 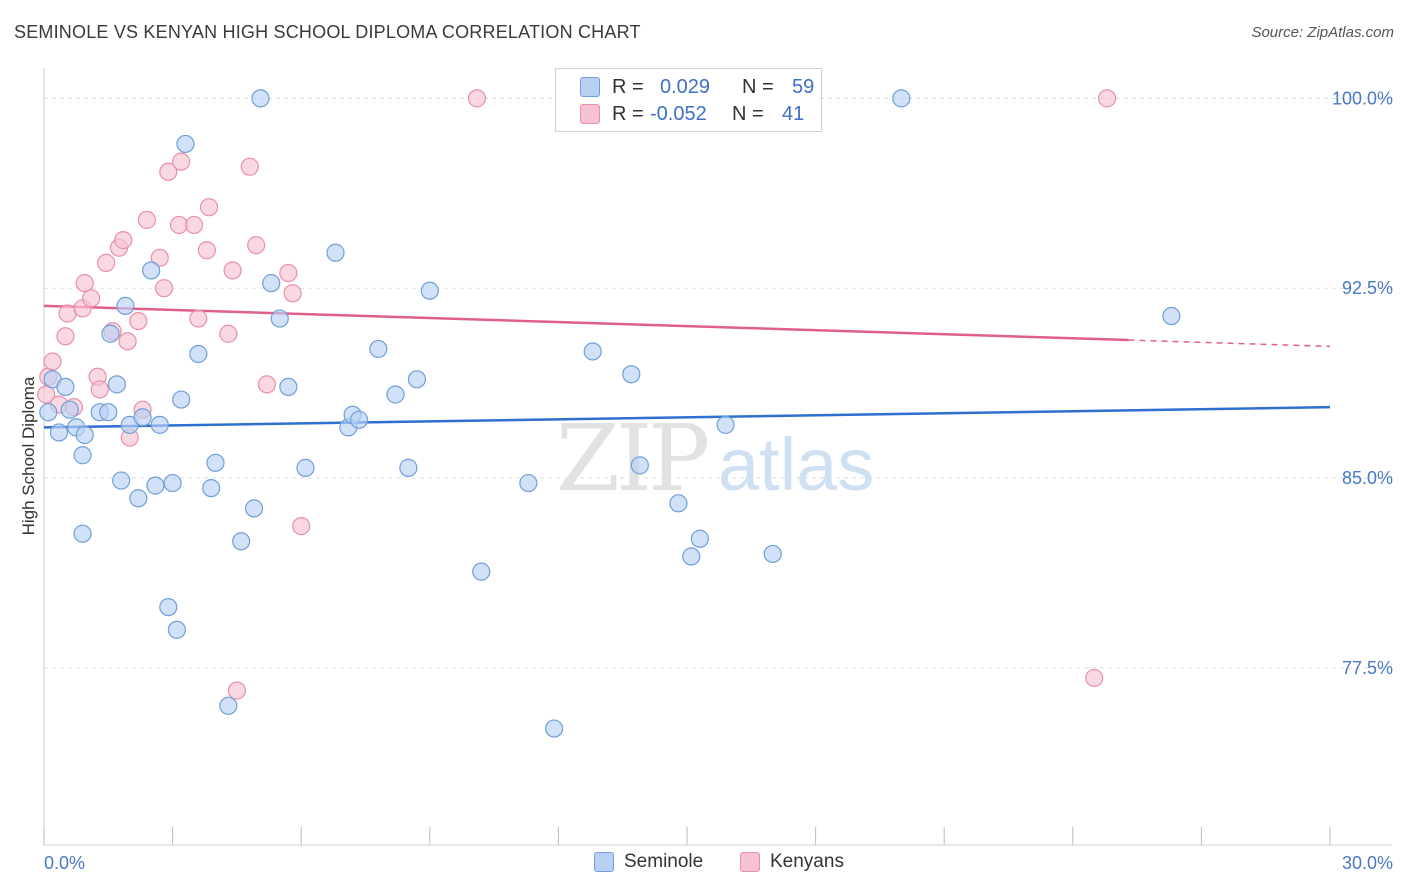 What do you see at coordinates (631, 458) in the screenshot?
I see `watermark-zip: ZIP` at bounding box center [631, 458].